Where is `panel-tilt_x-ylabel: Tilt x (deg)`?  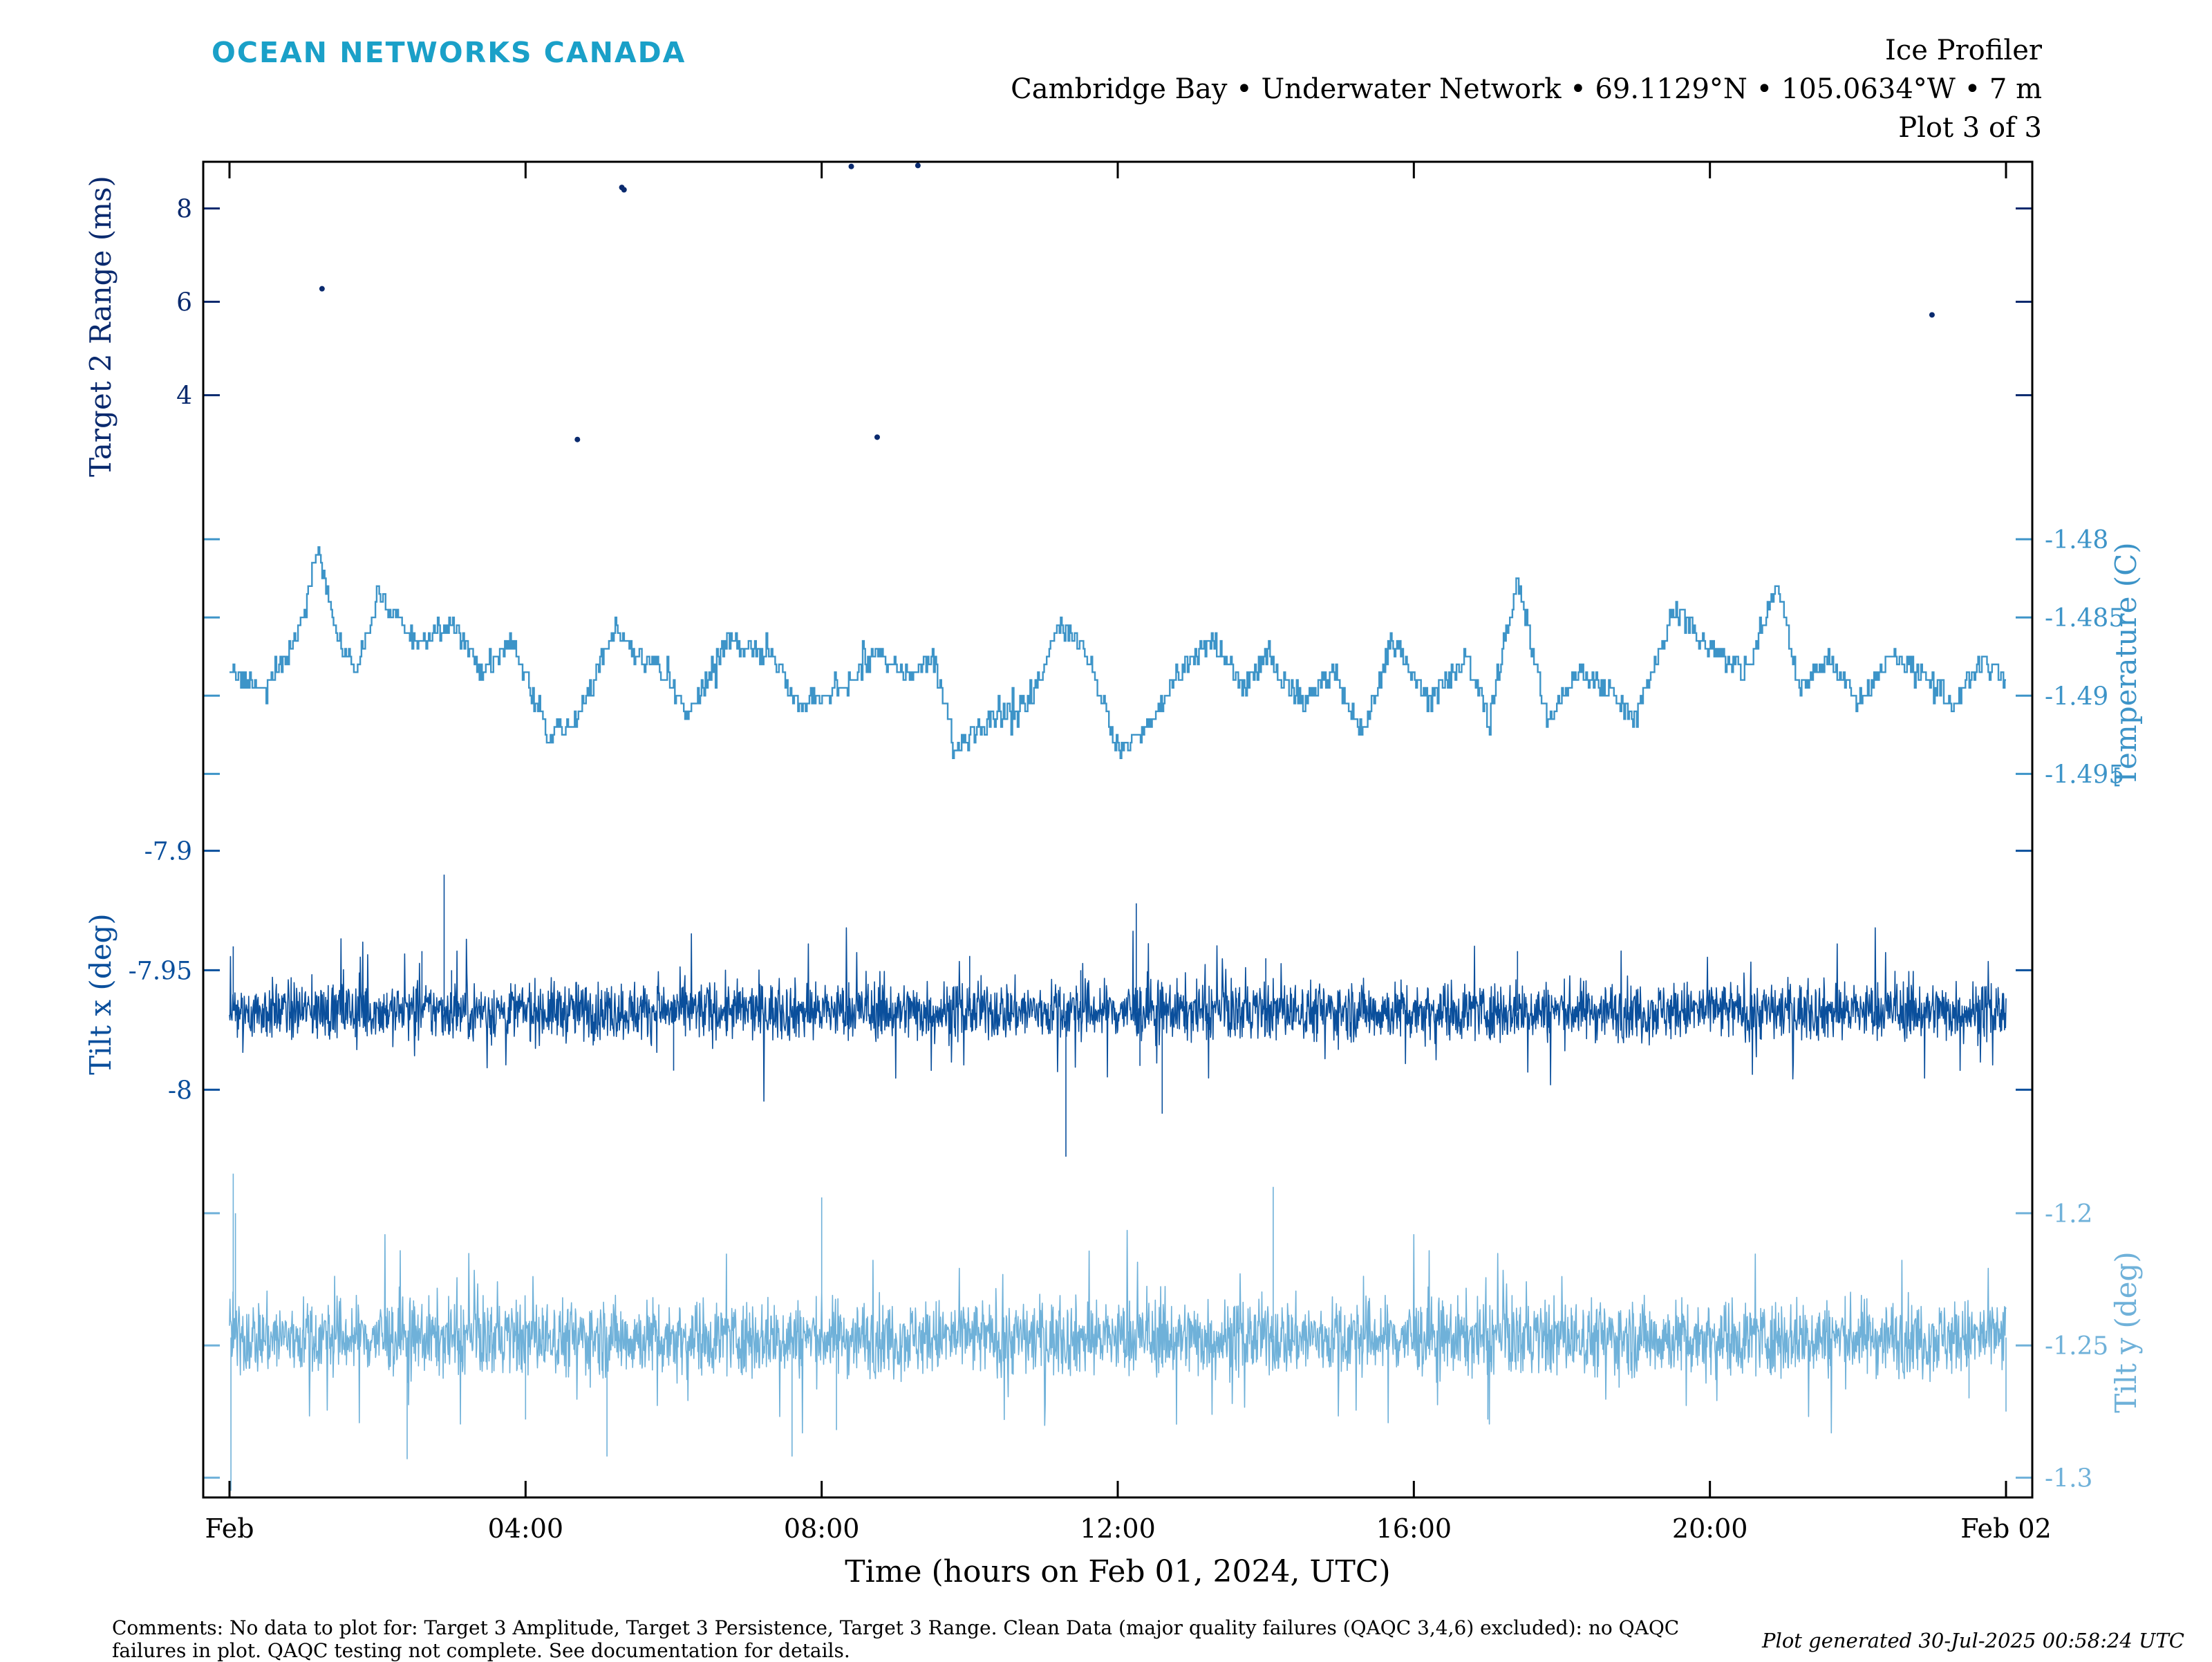 panel-tilt_x-ylabel: Tilt x (deg) is located at coordinates (101, 994).